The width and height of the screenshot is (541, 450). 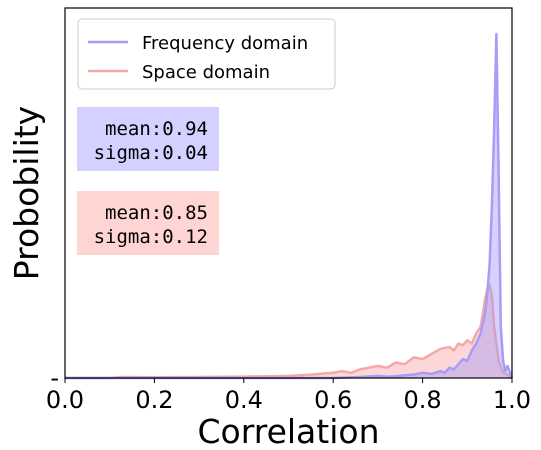 What do you see at coordinates (423, 400) in the screenshot?
I see `x-tick-label: 0.8` at bounding box center [423, 400].